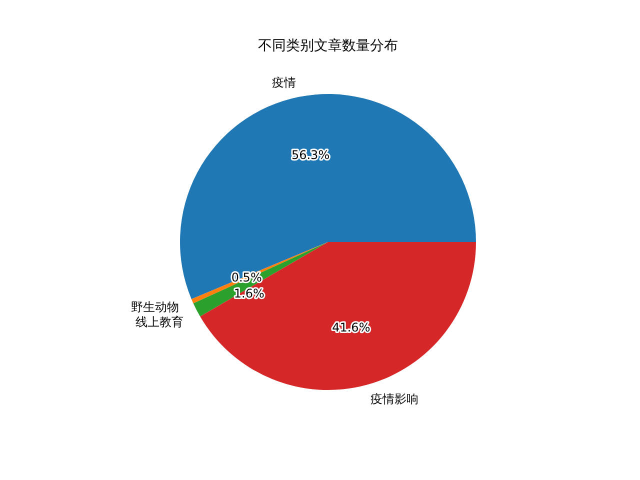  What do you see at coordinates (351, 327) in the screenshot?
I see `data-label: 41.6%` at bounding box center [351, 327].